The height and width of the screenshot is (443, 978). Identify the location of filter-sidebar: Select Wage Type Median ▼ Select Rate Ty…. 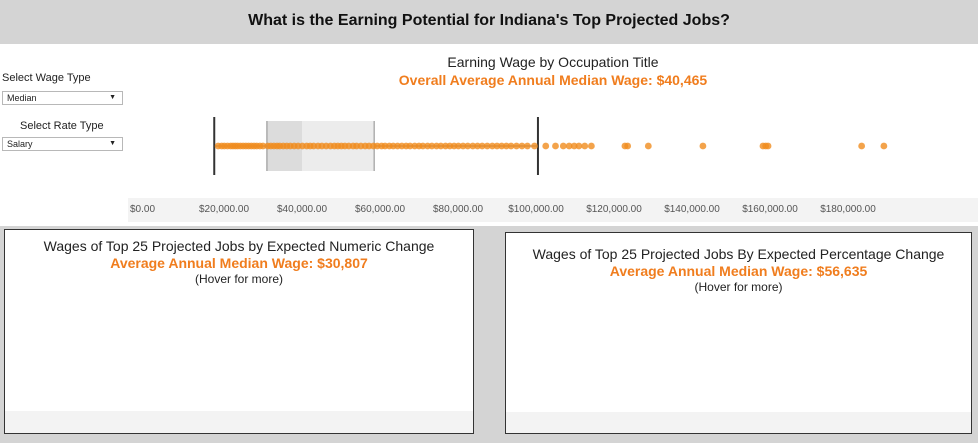
(64, 135).